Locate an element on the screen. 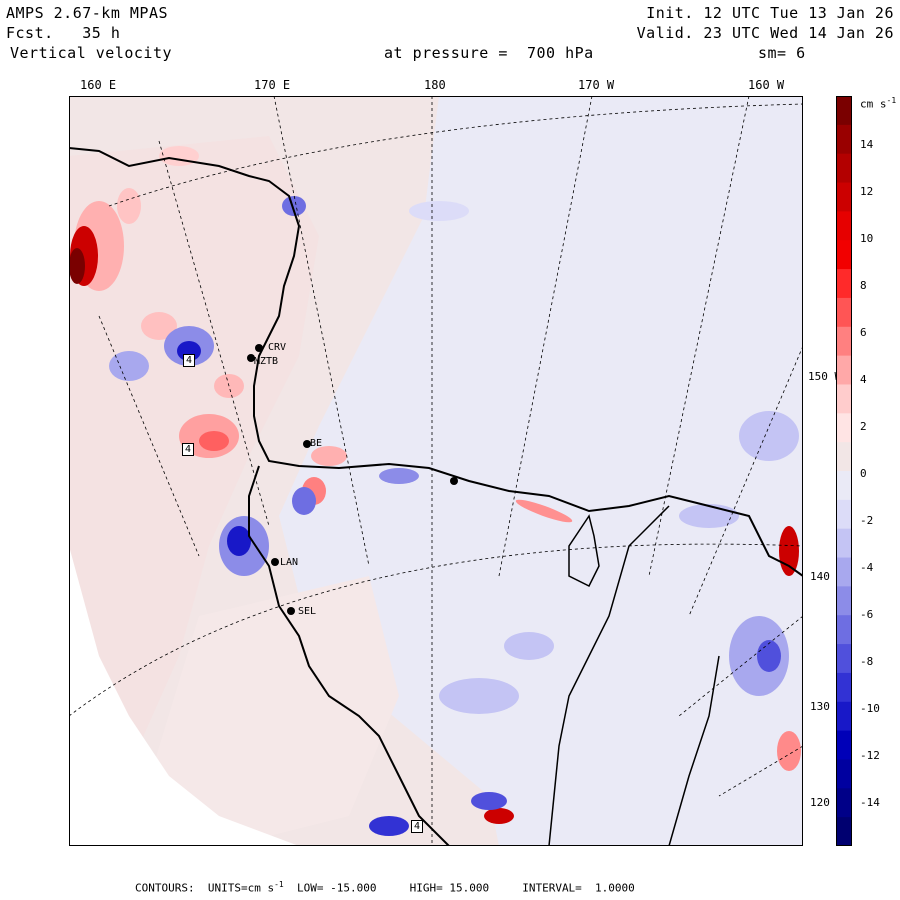 The width and height of the screenshot is (900, 900). station-crv: CRV is located at coordinates (277, 347).